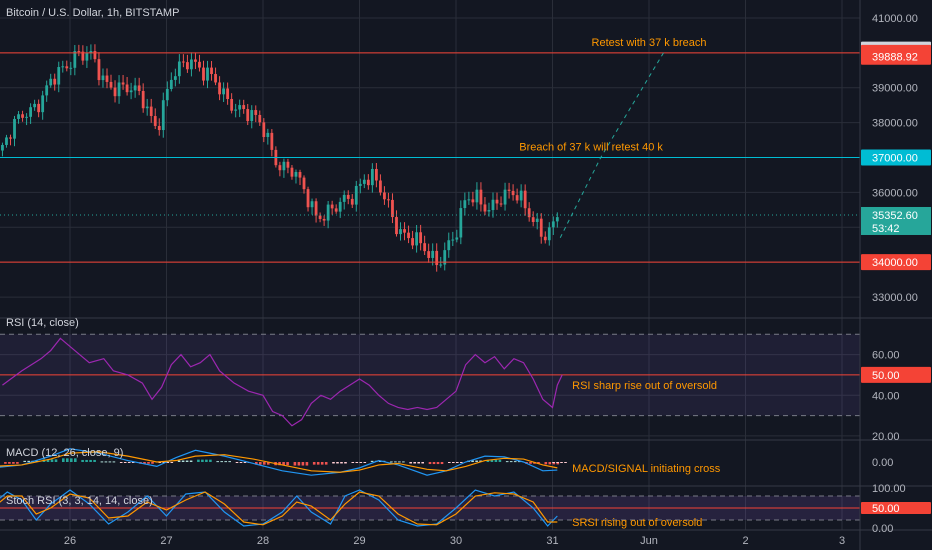  What do you see at coordinates (611, 145) in the screenshot?
I see `projection-path` at bounding box center [611, 145].